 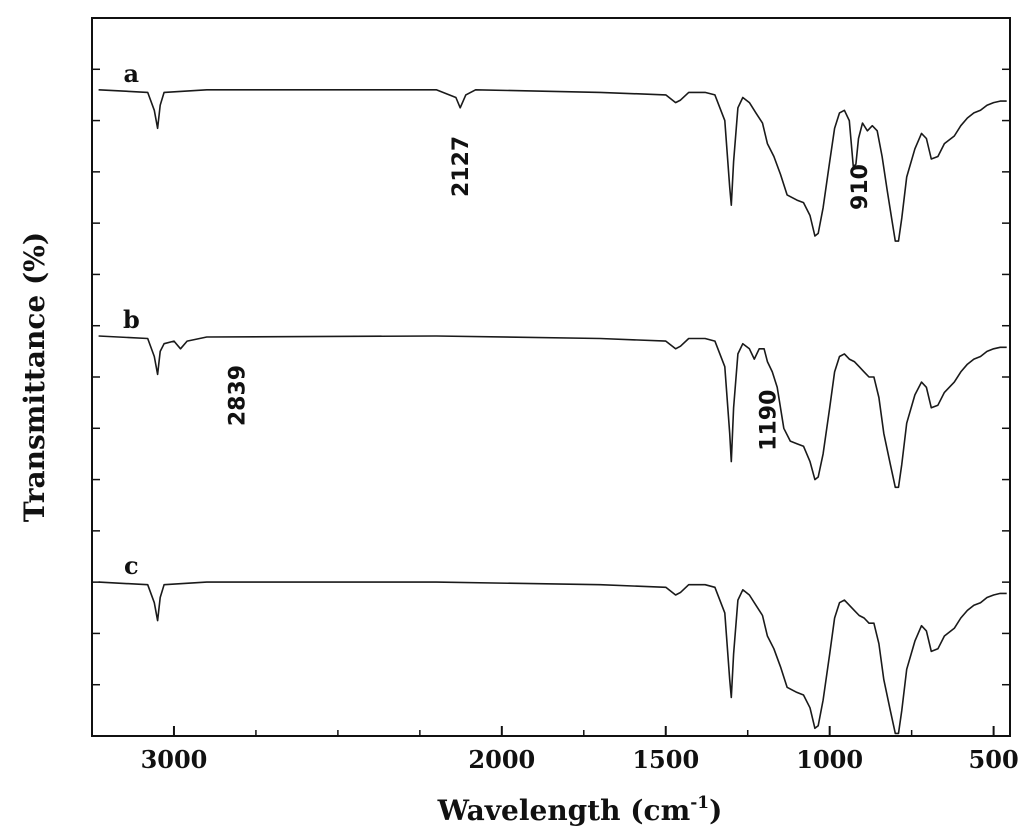 I want to click on x-tick-label-2000: 2000, so click(x=501, y=759).